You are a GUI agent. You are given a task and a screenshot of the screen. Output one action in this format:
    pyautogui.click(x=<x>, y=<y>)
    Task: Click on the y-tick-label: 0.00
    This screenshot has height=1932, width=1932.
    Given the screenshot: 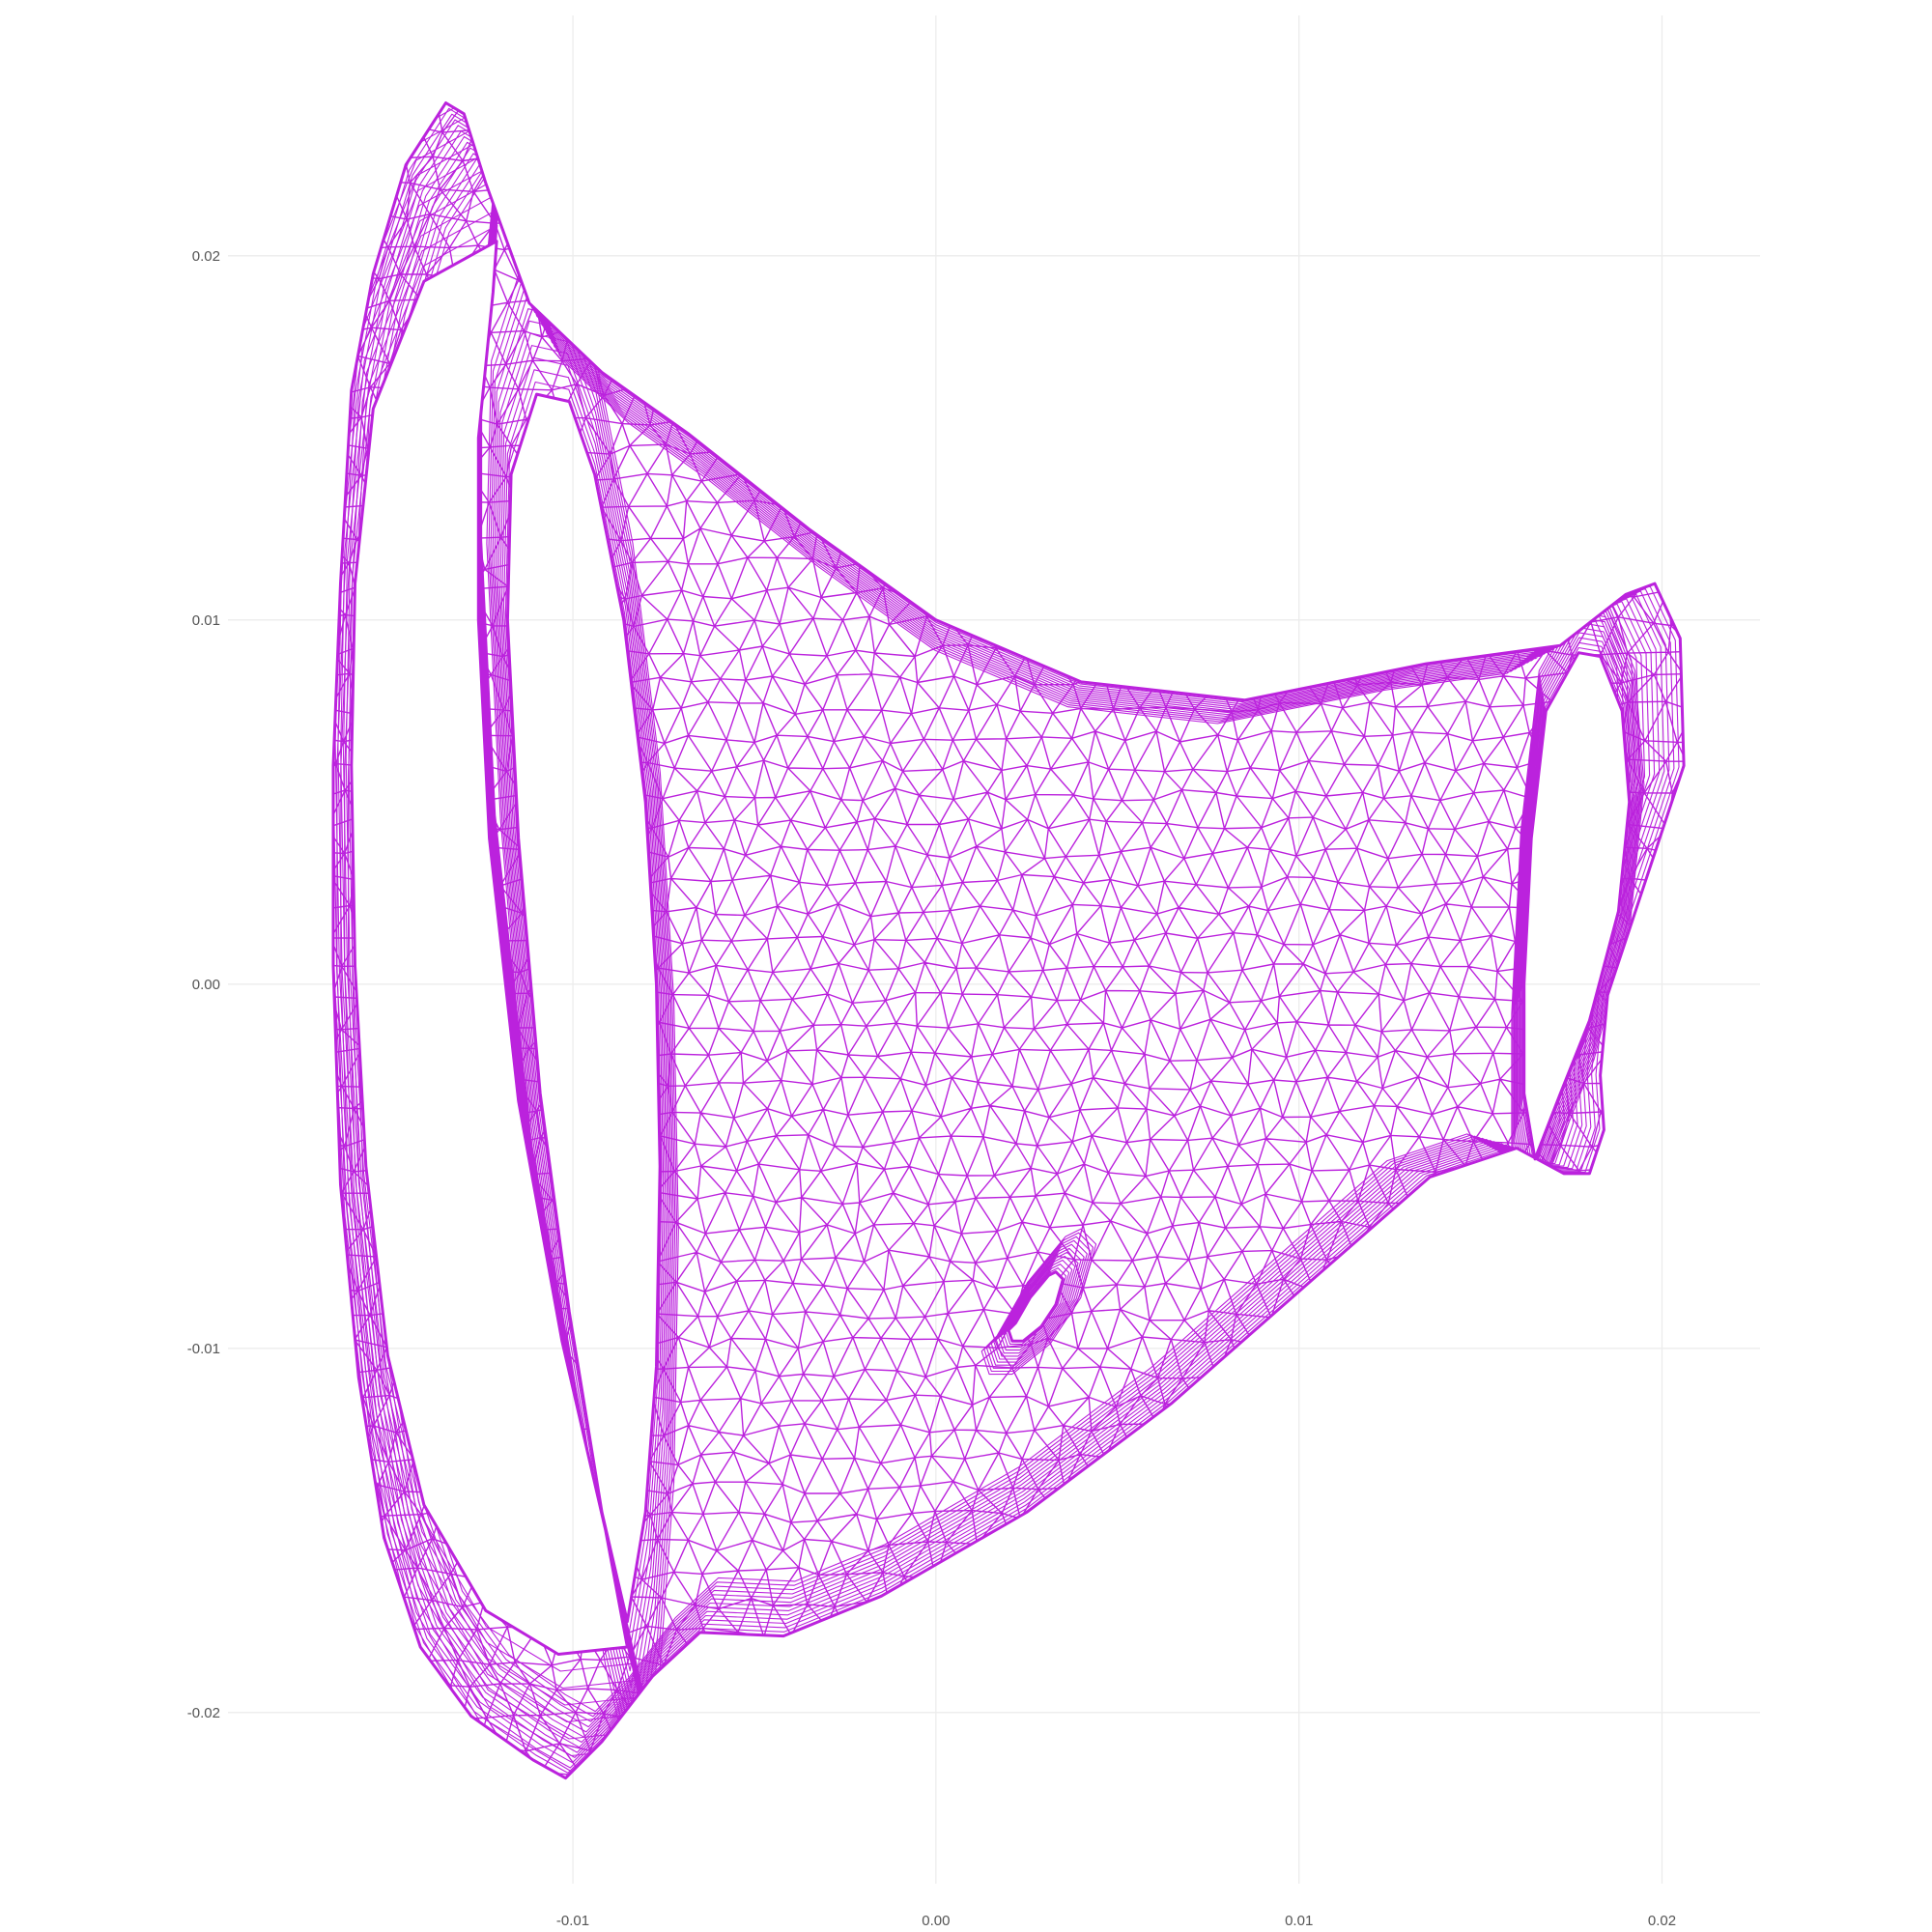 What is the action you would take?
    pyautogui.click(x=206, y=985)
    